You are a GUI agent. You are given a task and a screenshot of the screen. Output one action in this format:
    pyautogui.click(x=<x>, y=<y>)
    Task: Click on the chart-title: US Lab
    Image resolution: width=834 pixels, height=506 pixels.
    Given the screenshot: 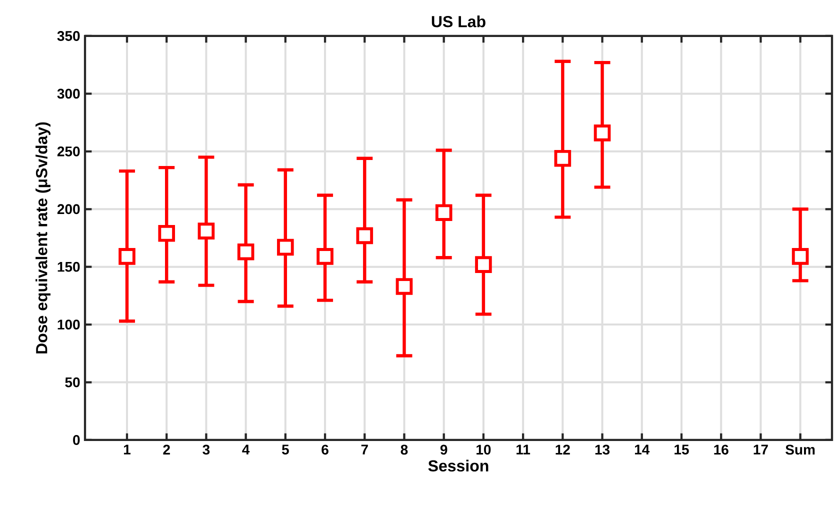 What is the action you would take?
    pyautogui.click(x=459, y=22)
    